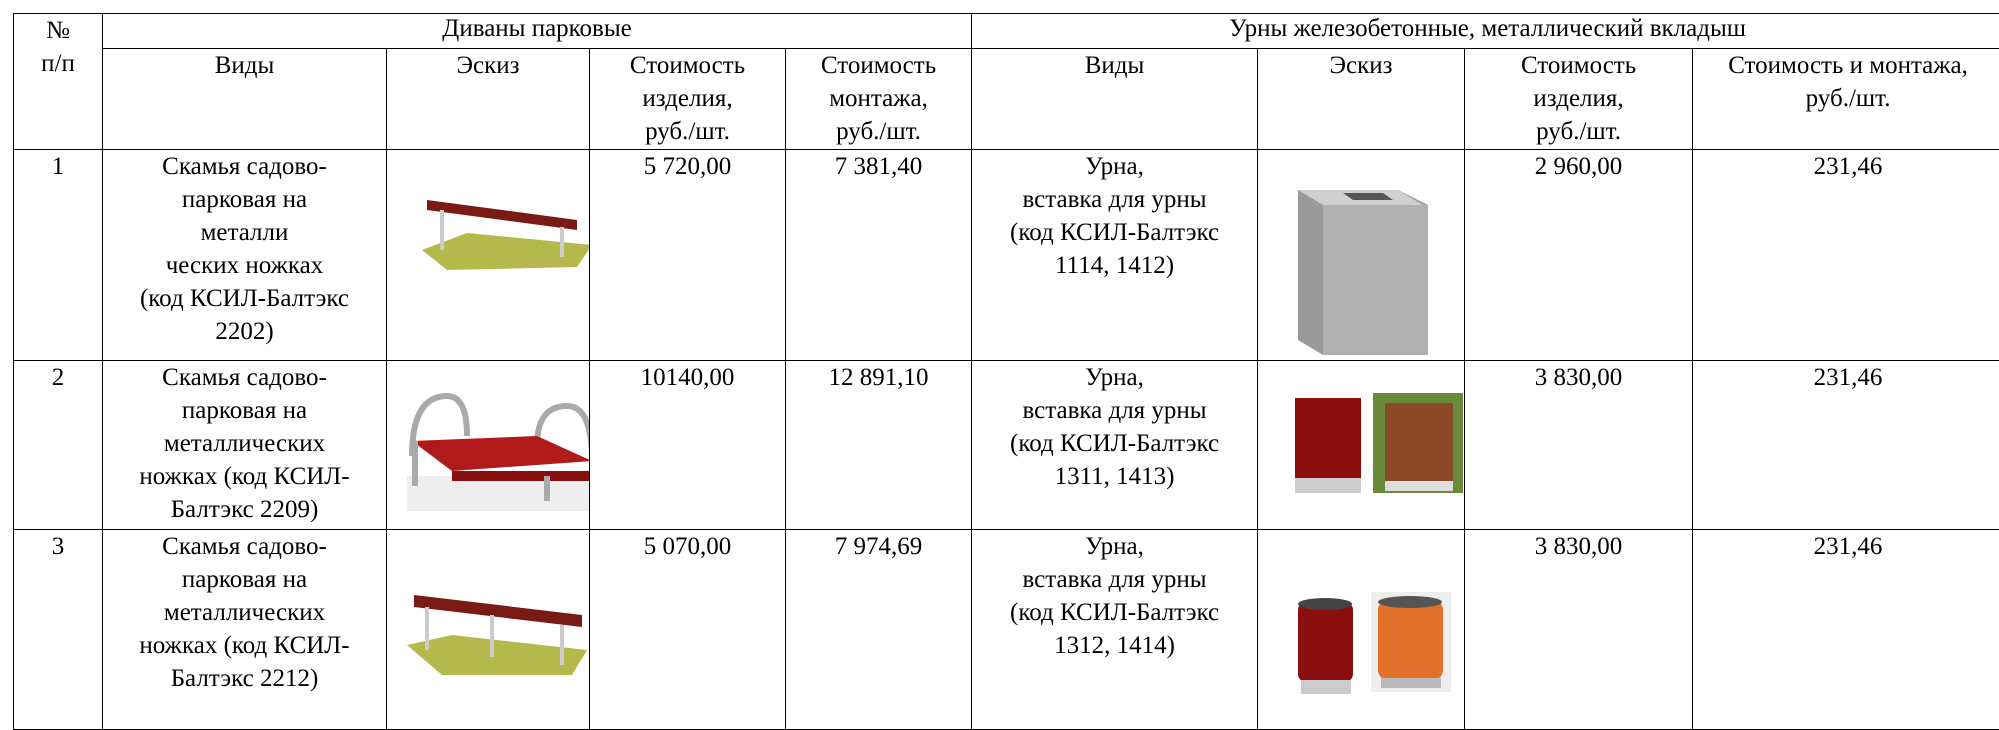 The width and height of the screenshot is (1999, 730). I want to click on number-header: № п/п, so click(58, 81).